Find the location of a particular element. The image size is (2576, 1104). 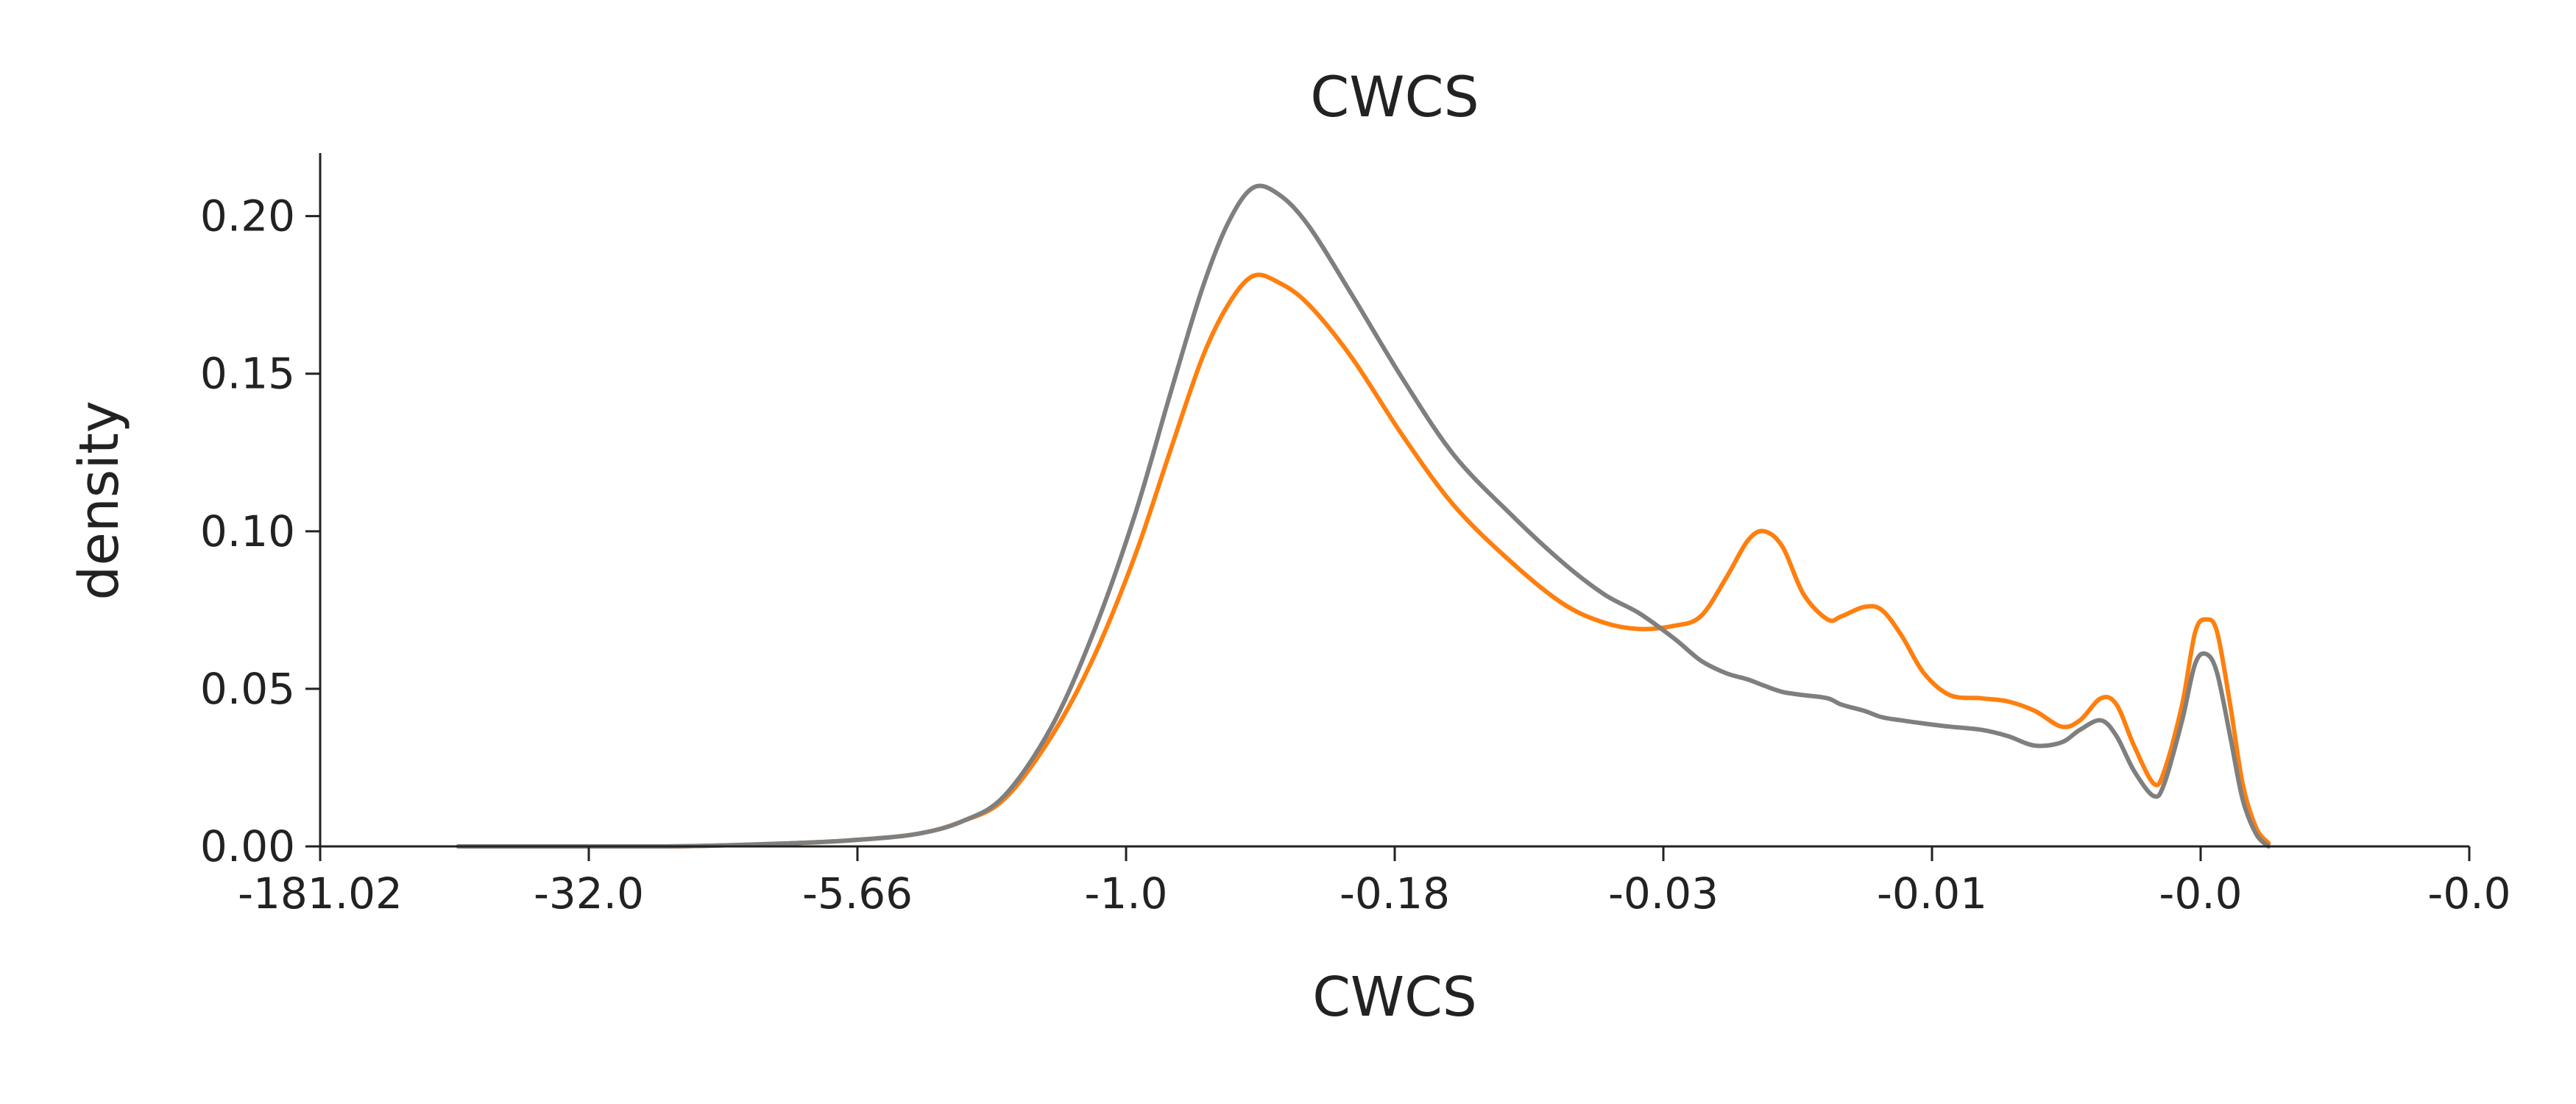

x-tick-label: -0.03 is located at coordinates (1663, 893).